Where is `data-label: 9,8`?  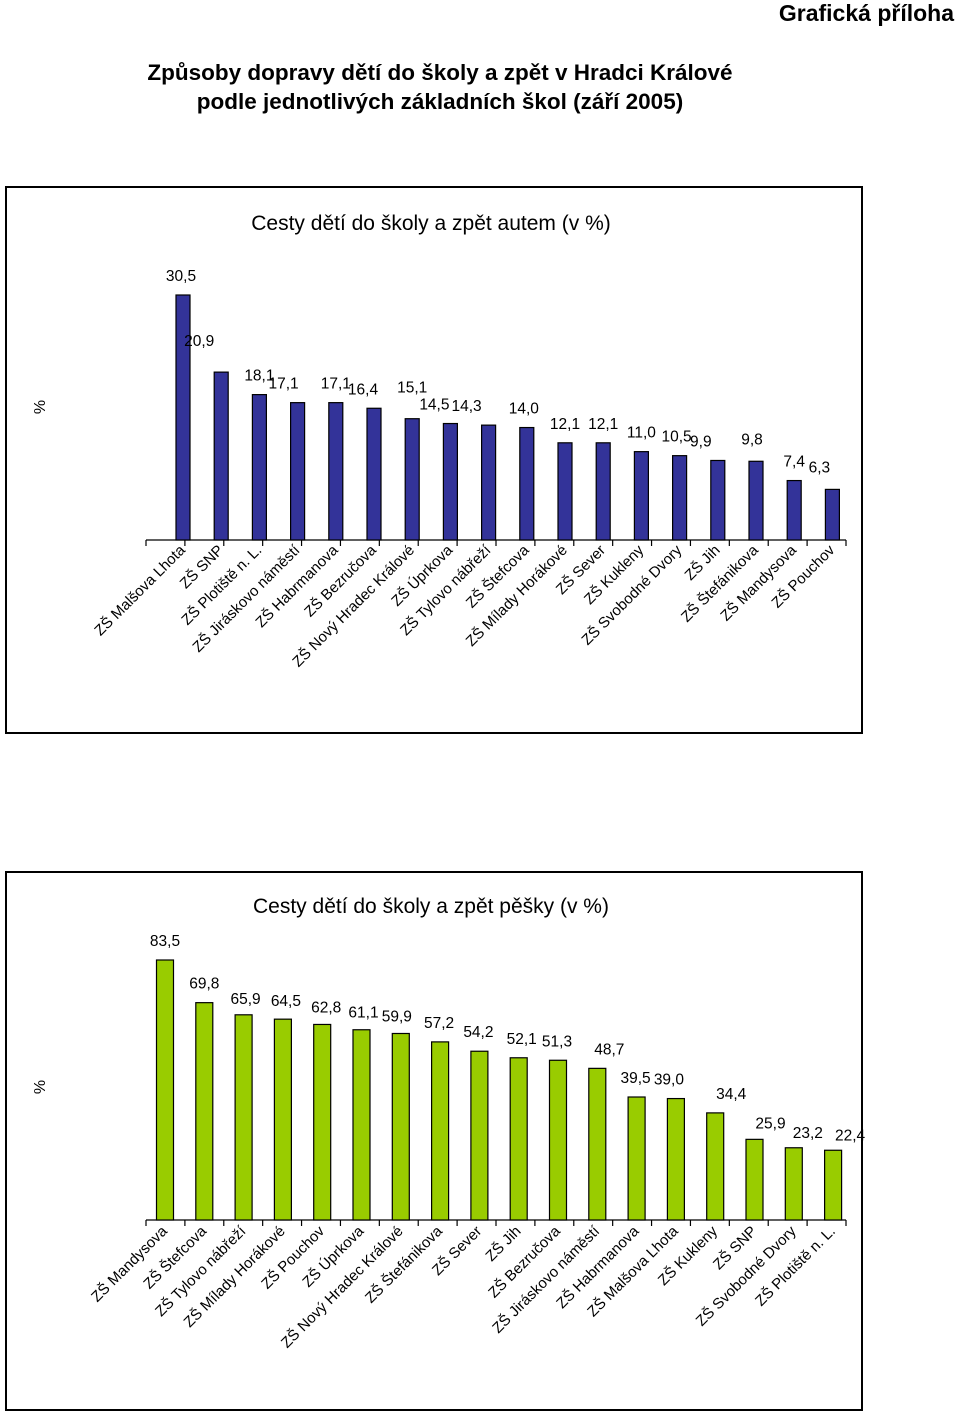 data-label: 9,8 is located at coordinates (752, 439).